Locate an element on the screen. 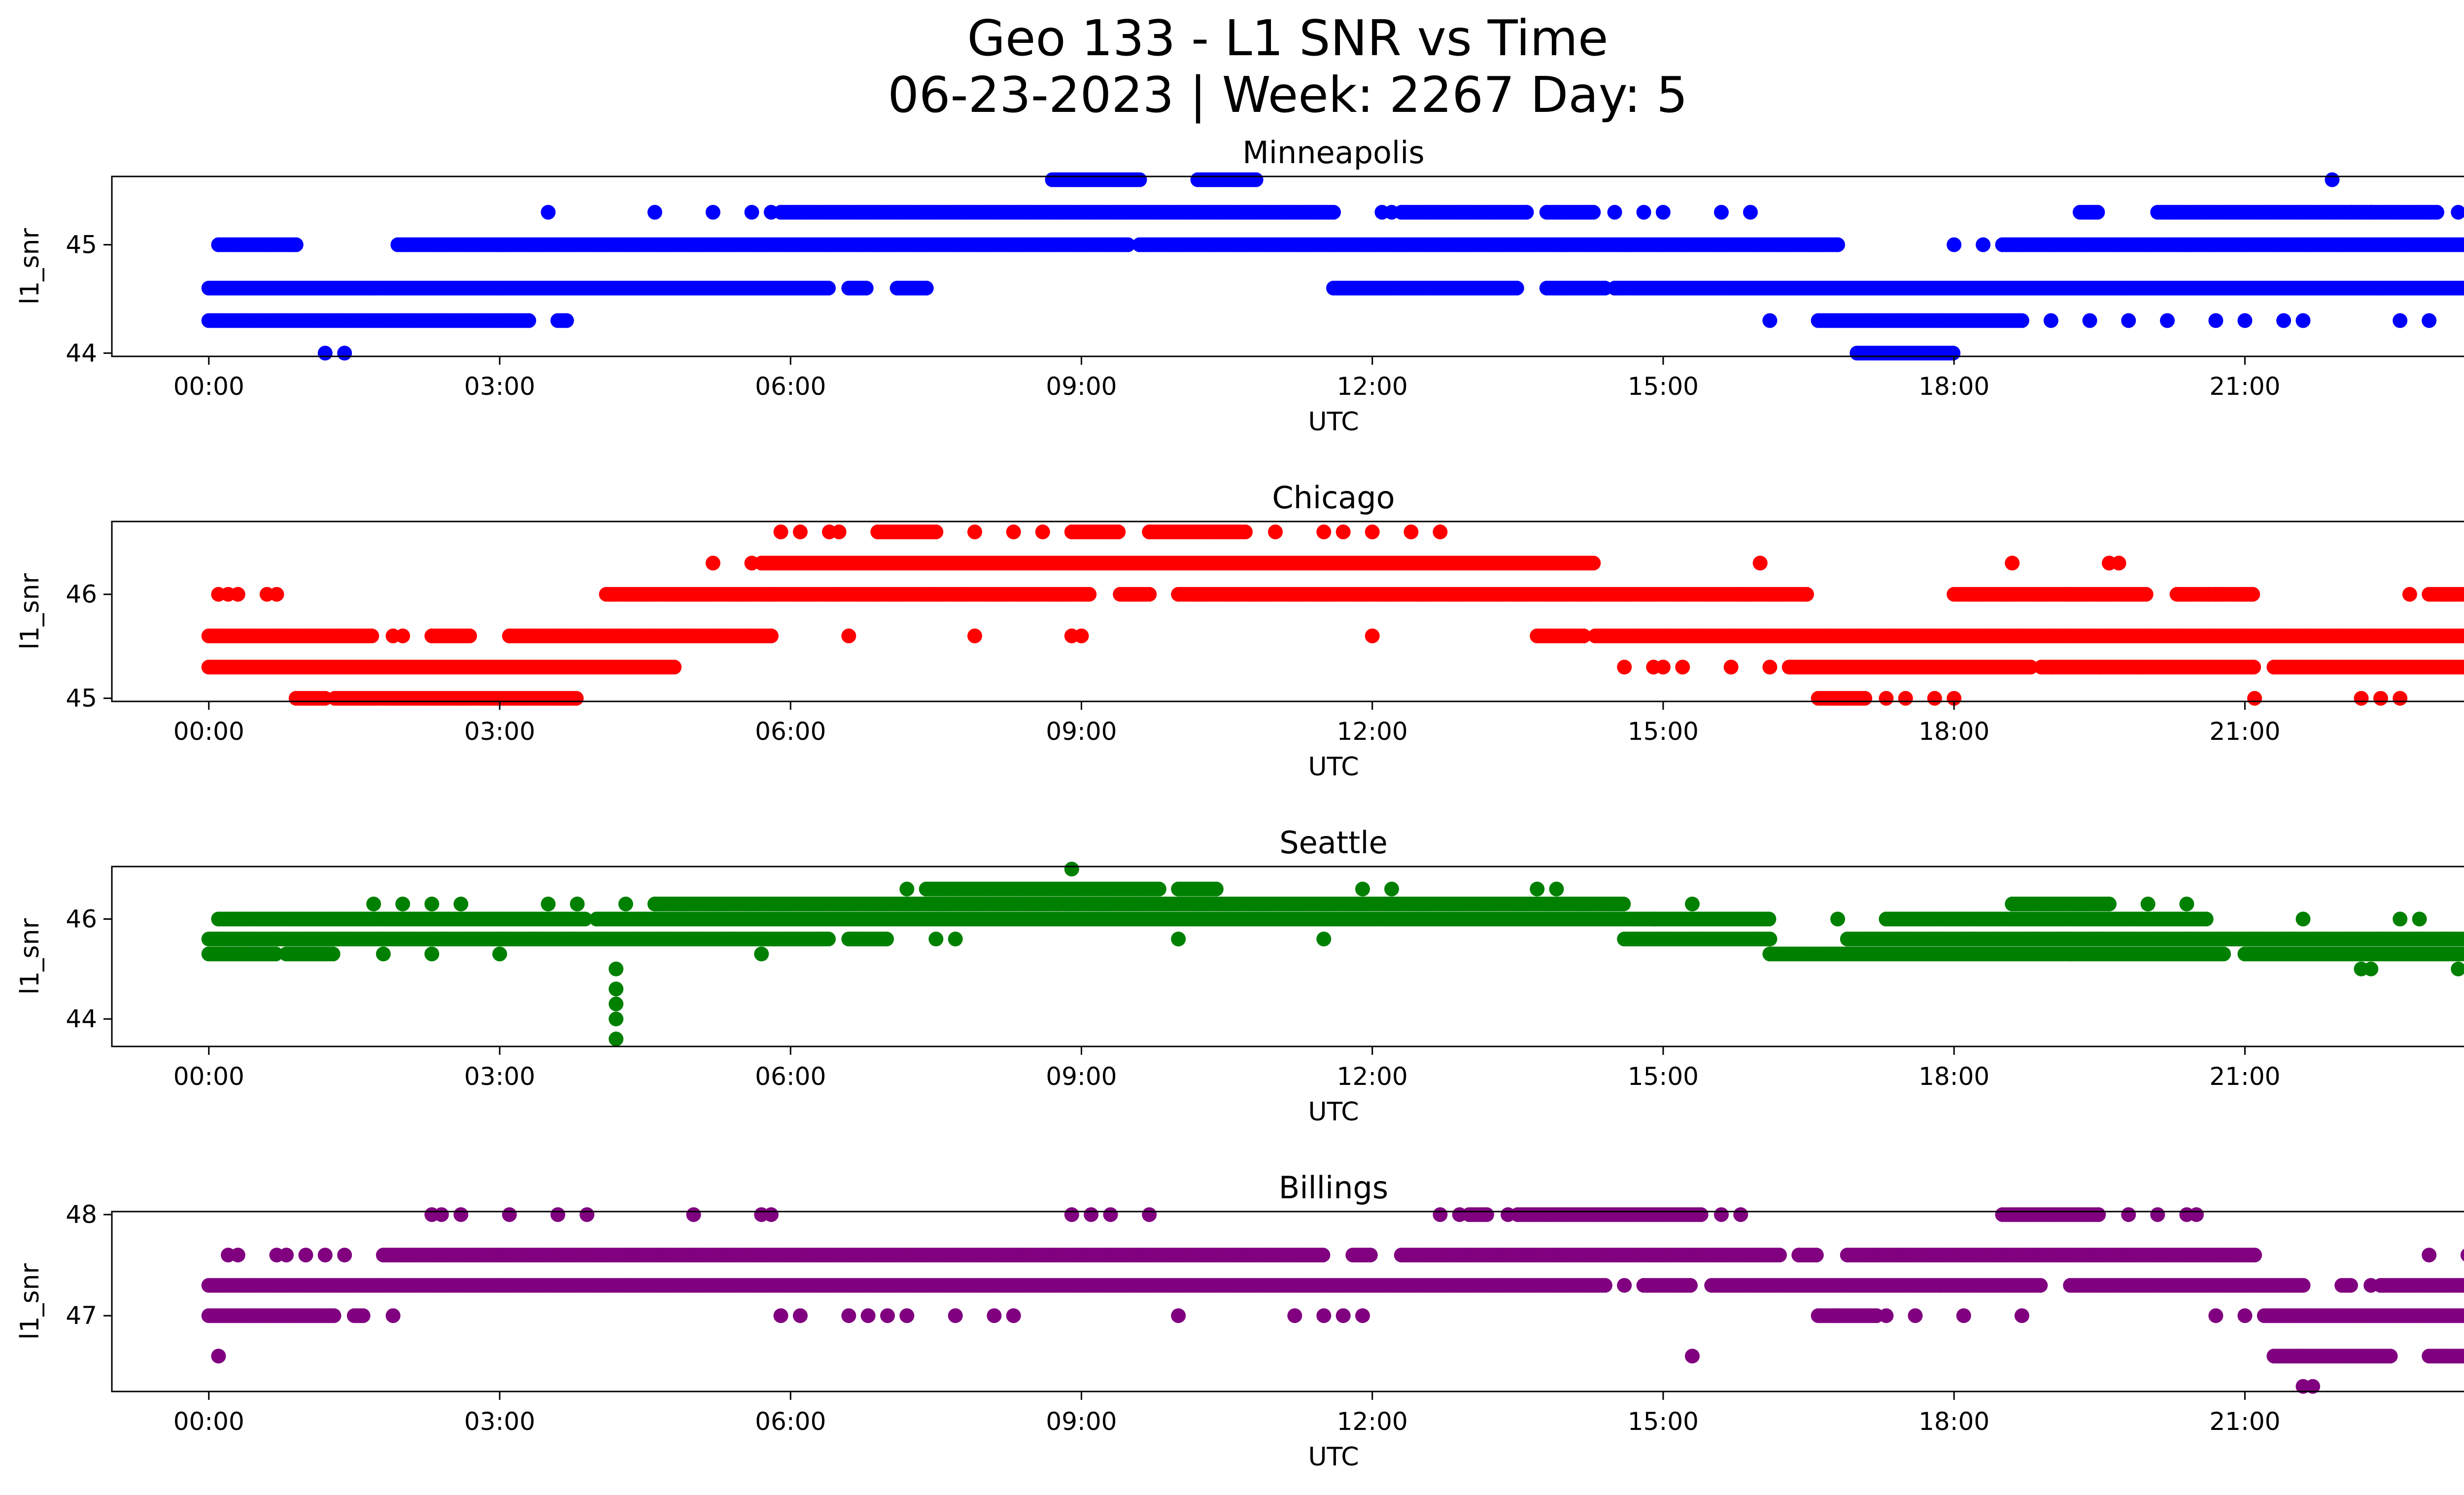  y-tick-label: 46 is located at coordinates (81, 594).